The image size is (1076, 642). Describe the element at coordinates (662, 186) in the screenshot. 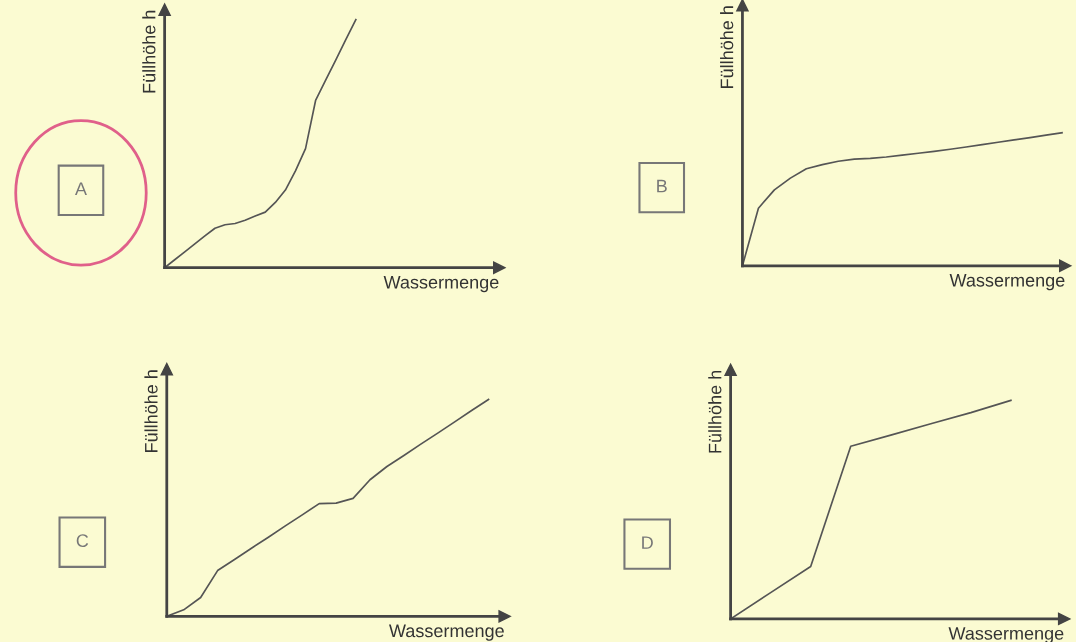

I see `text: B` at that location.